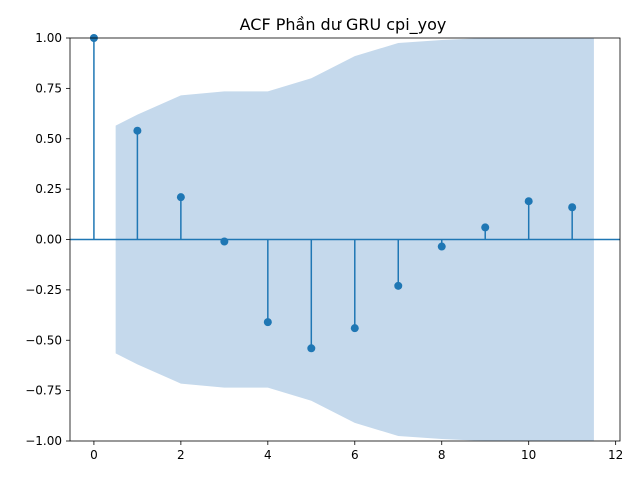 This screenshot has width=640, height=480. Describe the element at coordinates (43, 391) in the screenshot. I see `y-tick-label-1: −0.75` at that location.